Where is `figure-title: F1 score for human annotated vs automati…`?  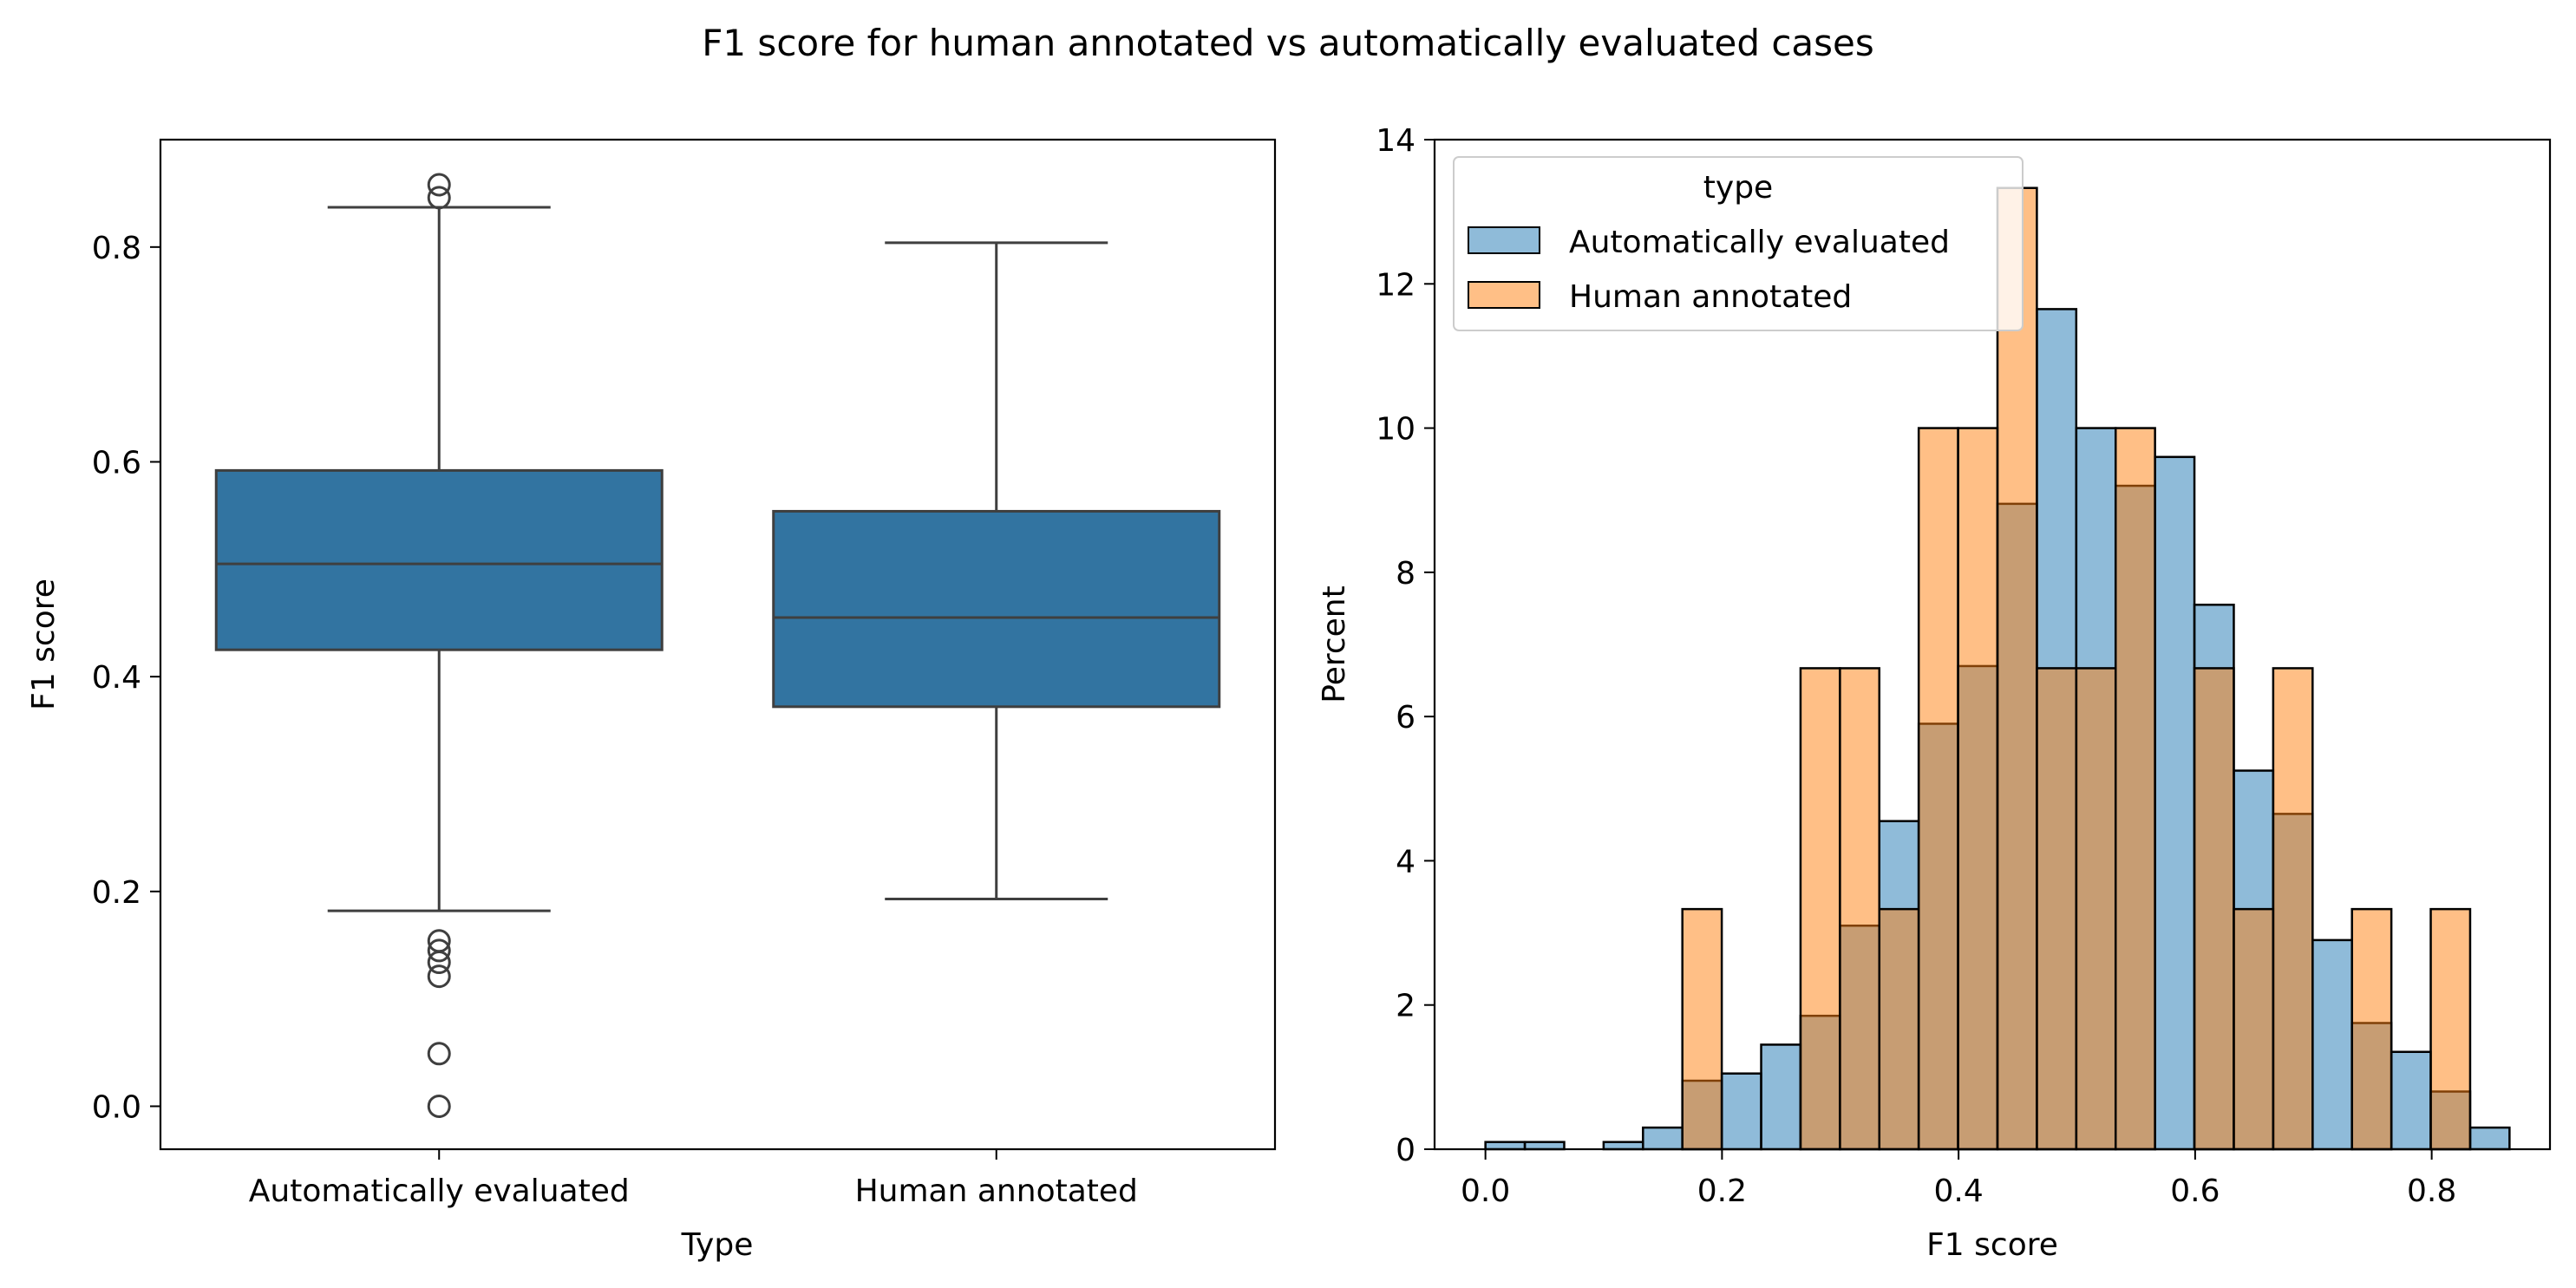 figure-title: F1 score for human annotated vs automati… is located at coordinates (1288, 43).